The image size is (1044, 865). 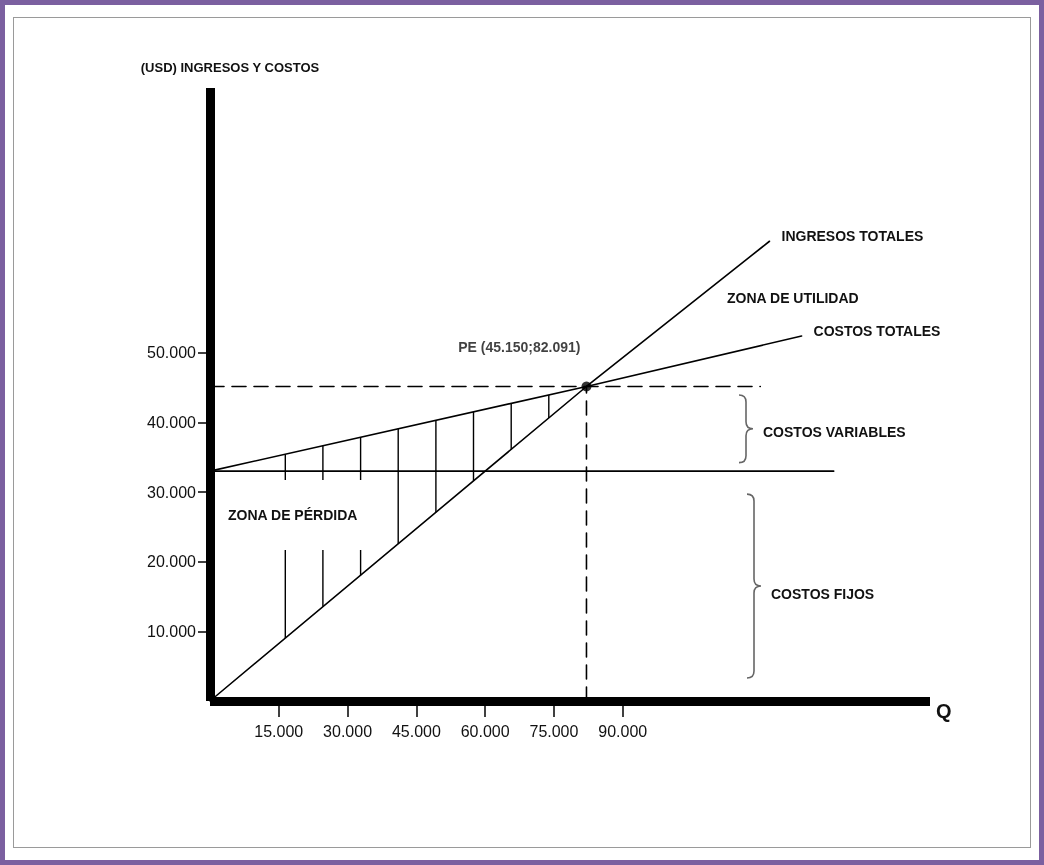 I want to click on series-label: COSTOS TOTALES, so click(x=877, y=330).